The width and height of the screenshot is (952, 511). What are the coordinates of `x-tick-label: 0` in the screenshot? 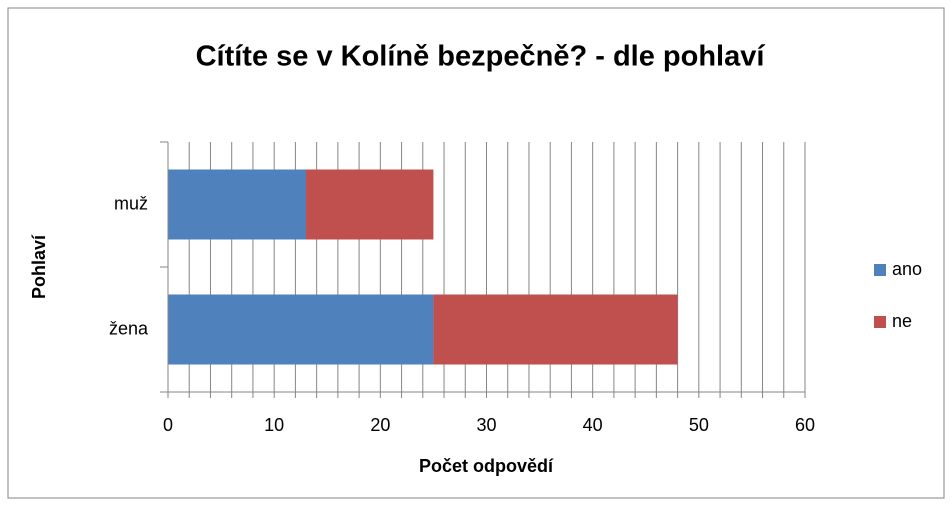 It's located at (168, 425).